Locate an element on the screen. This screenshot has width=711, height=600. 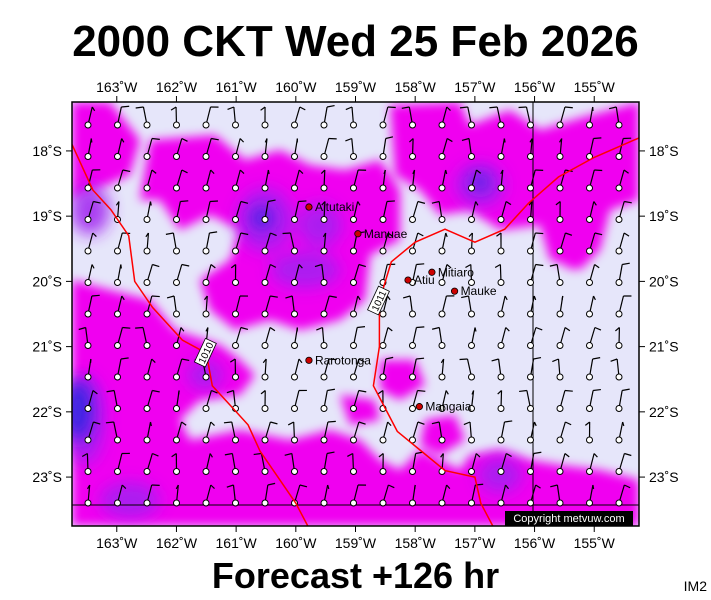
lon-label-top: 158˚W is located at coordinates (416, 87).